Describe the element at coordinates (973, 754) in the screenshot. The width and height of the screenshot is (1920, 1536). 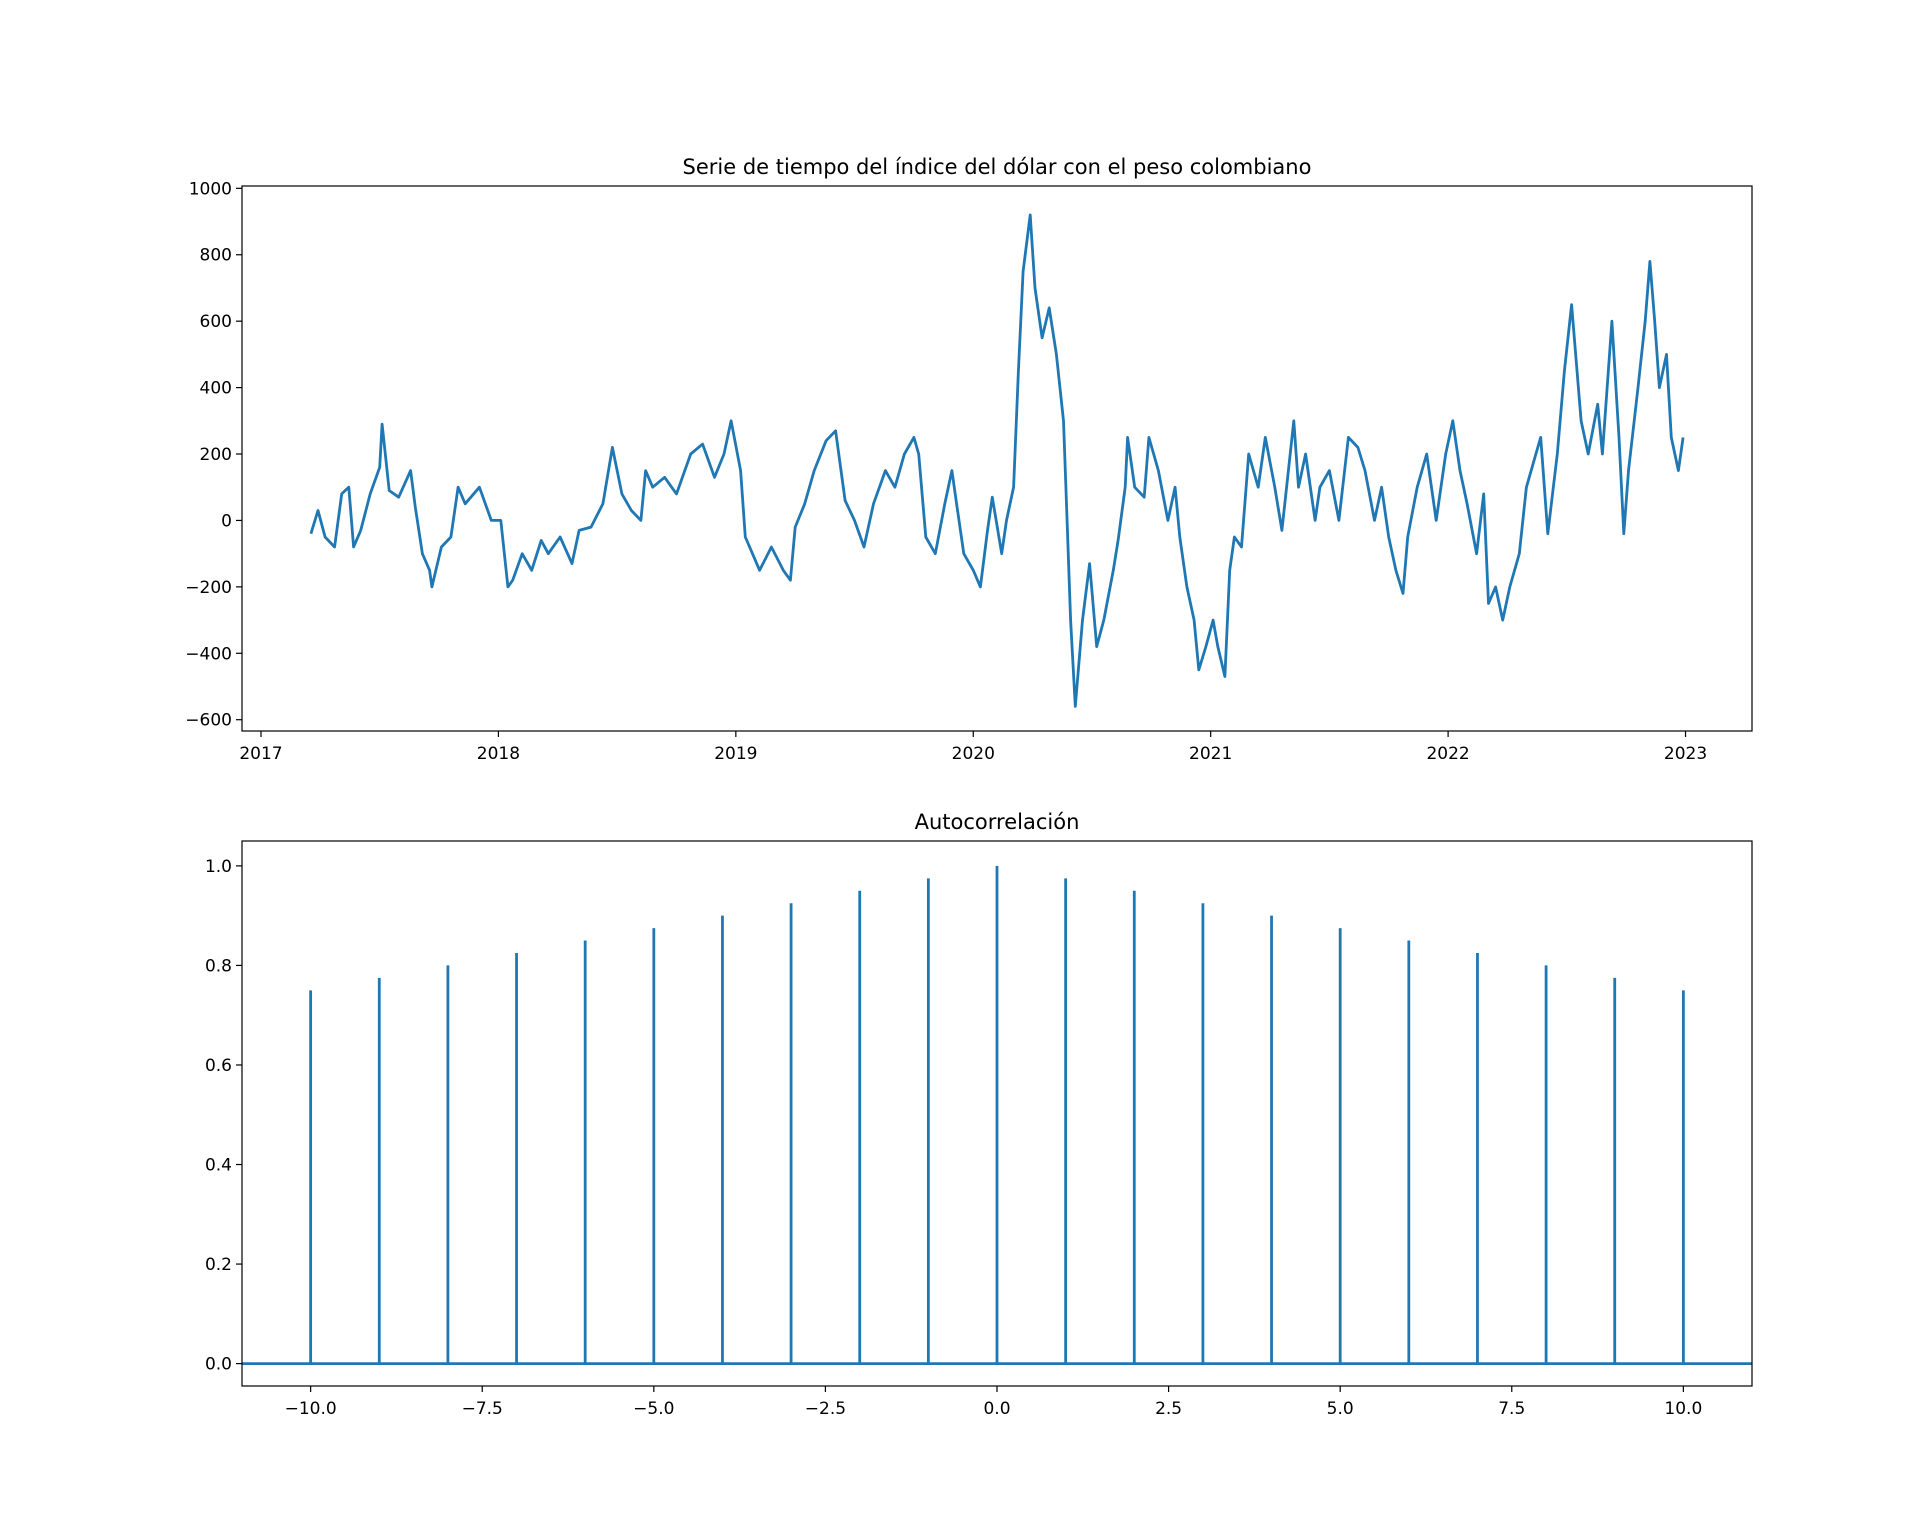
I see `x-tick-label: 2020` at that location.